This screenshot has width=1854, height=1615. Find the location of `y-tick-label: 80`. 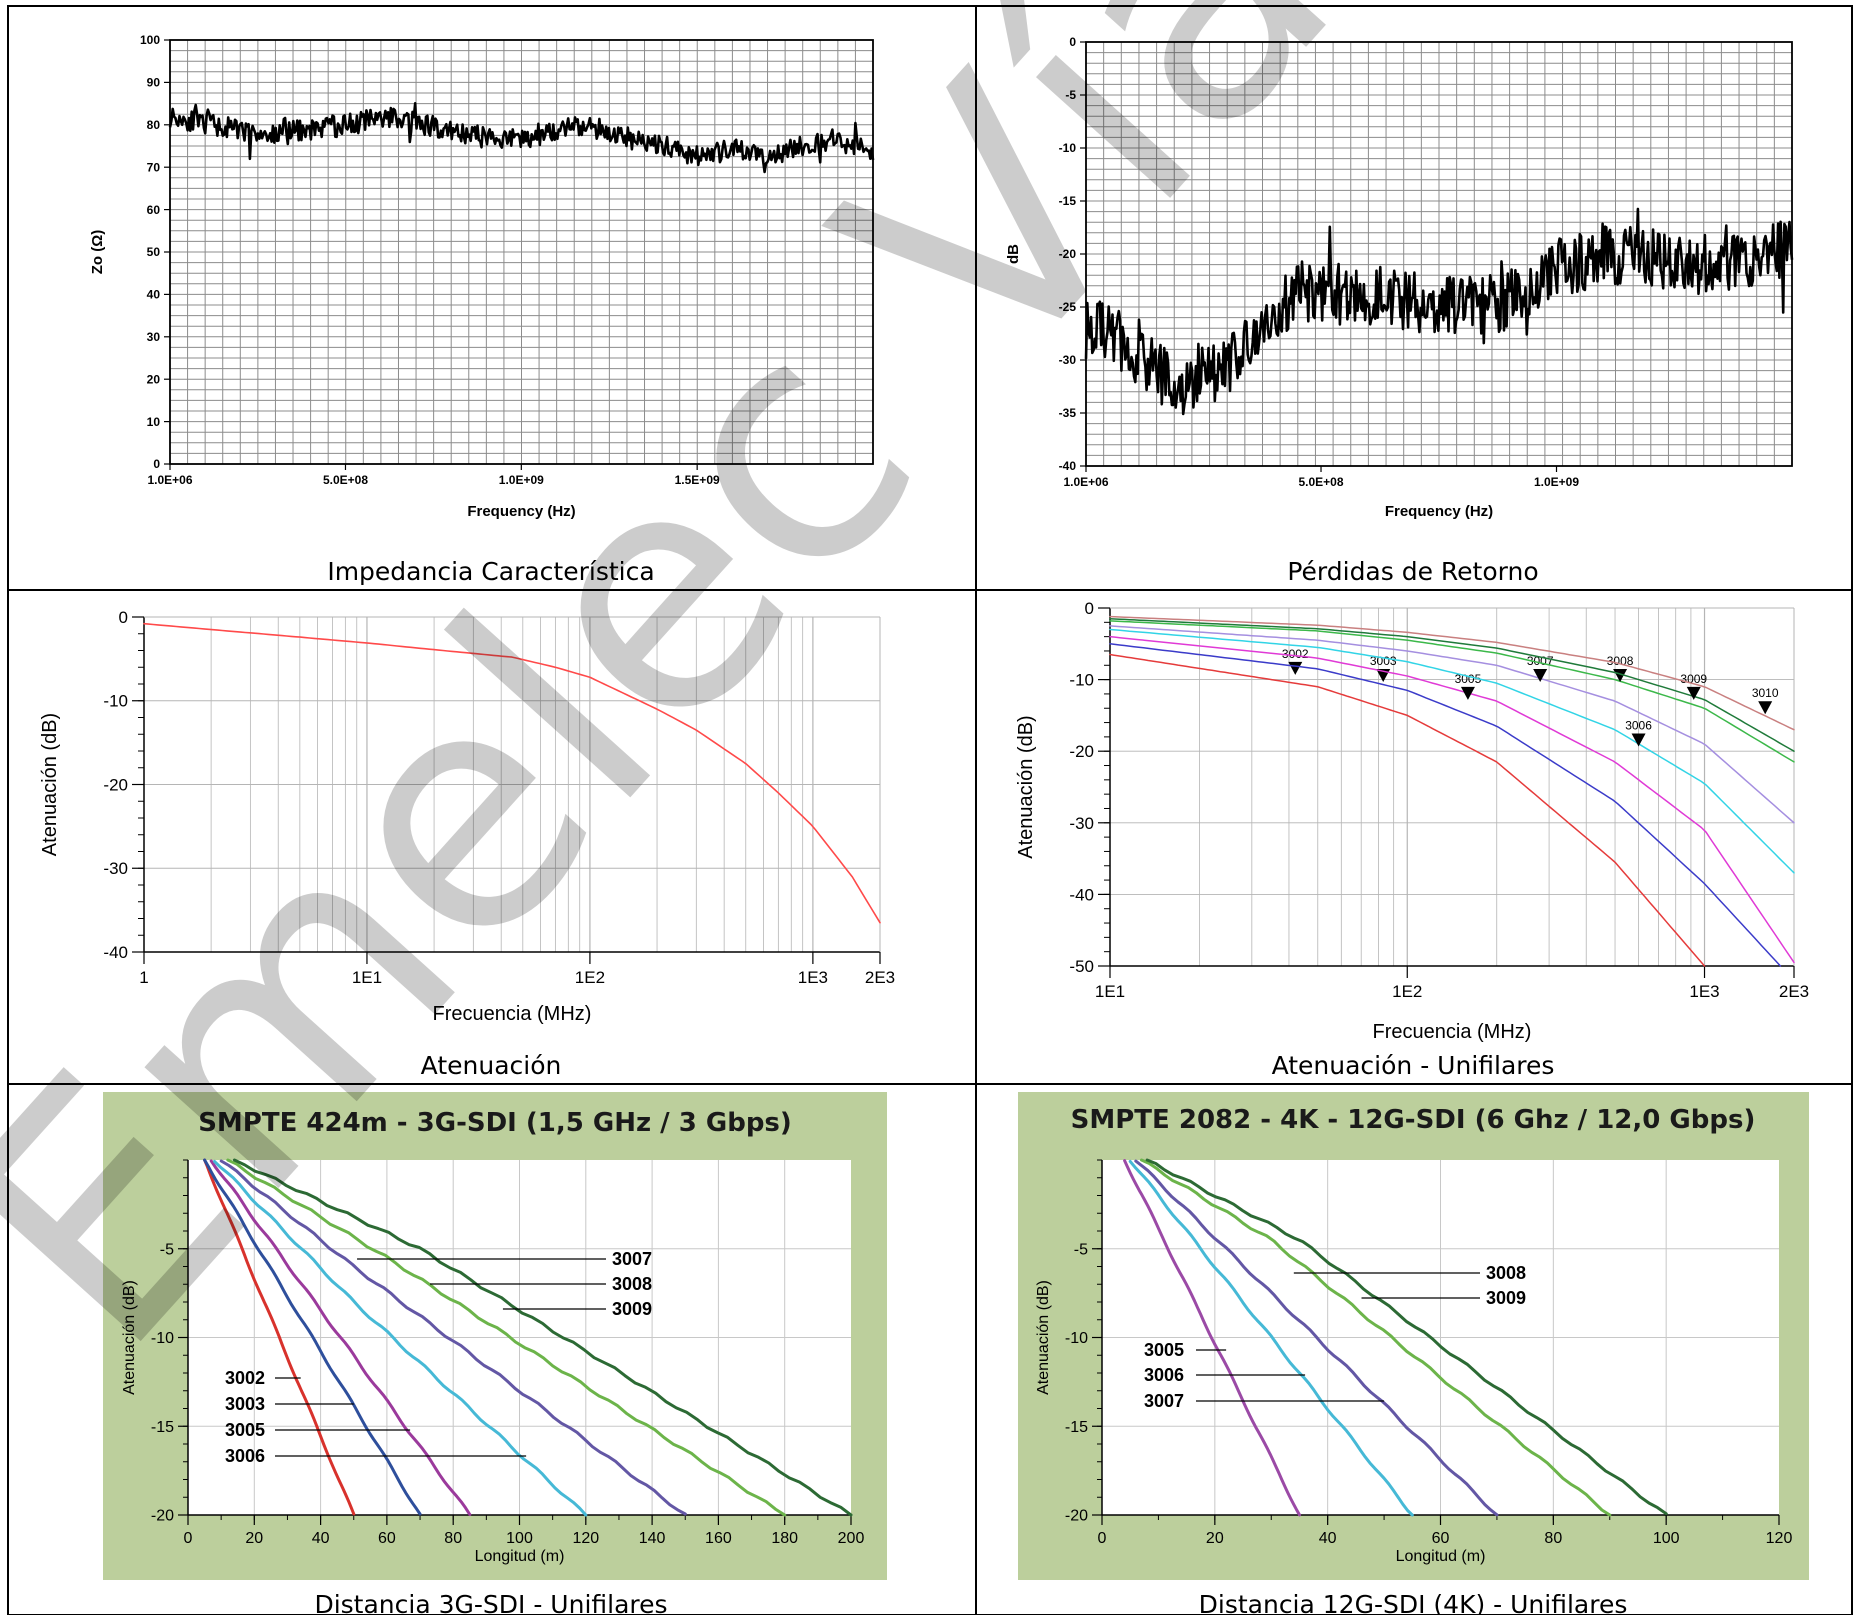

y-tick-label: 80 is located at coordinates (154, 125).